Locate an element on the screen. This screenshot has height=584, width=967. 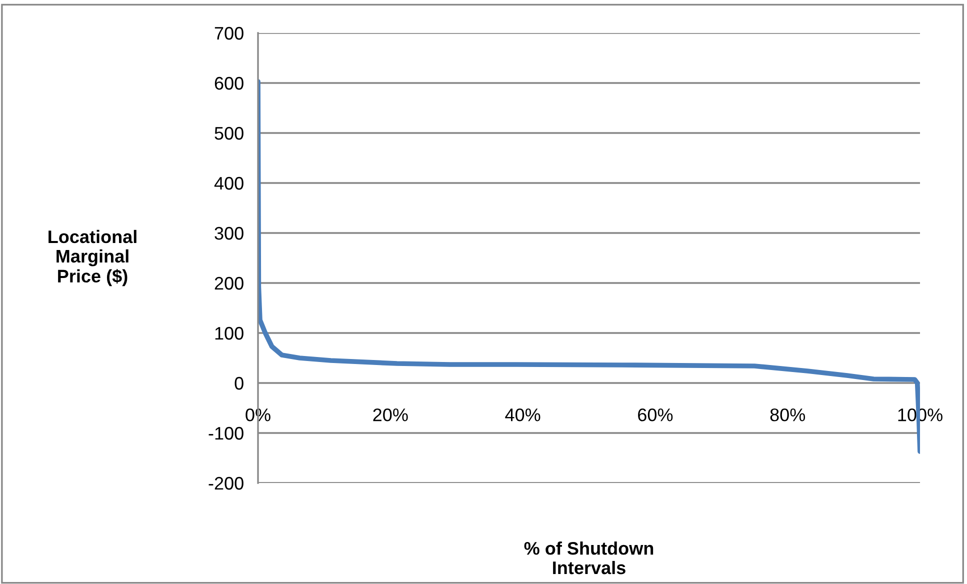
y-tick-label: 700 is located at coordinates (229, 33).